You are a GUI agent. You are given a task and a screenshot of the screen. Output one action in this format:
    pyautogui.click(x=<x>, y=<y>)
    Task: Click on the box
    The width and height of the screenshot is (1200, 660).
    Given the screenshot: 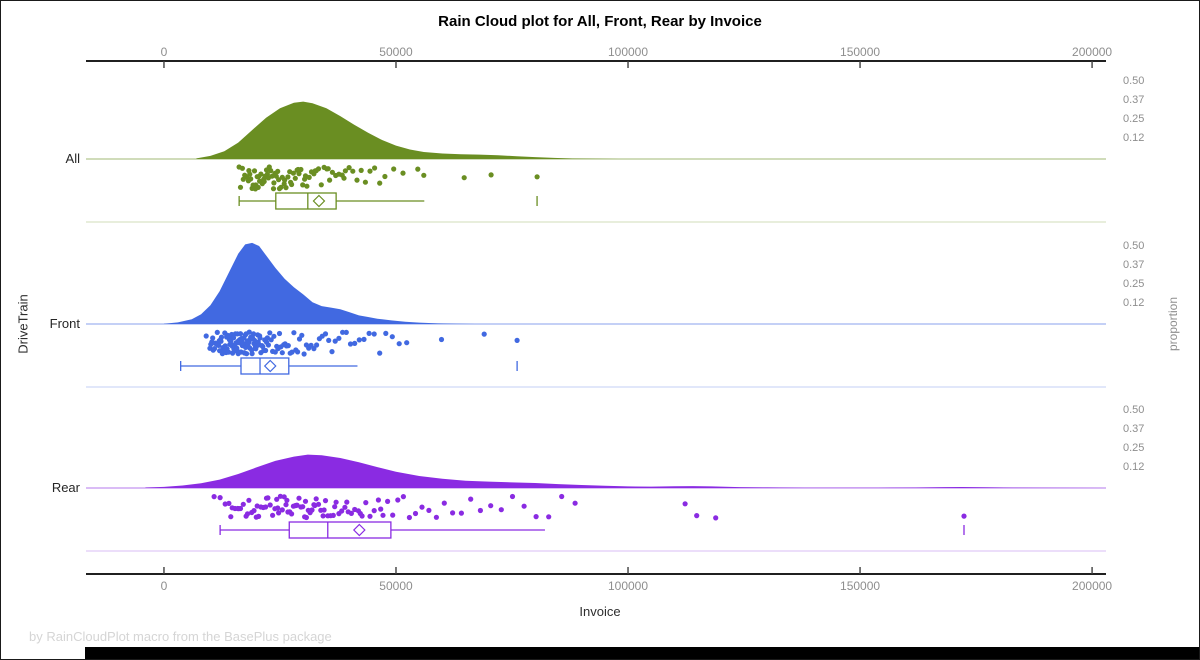 What is the action you would take?
    pyautogui.click(x=306, y=201)
    